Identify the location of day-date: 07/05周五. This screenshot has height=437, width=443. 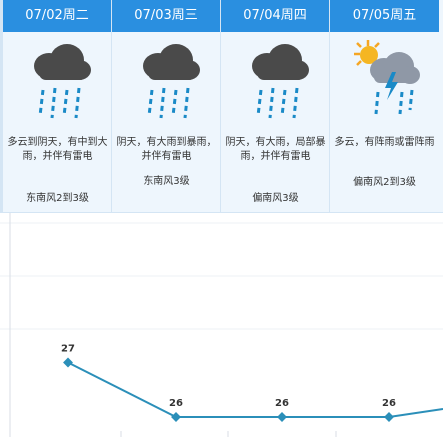
(384, 16).